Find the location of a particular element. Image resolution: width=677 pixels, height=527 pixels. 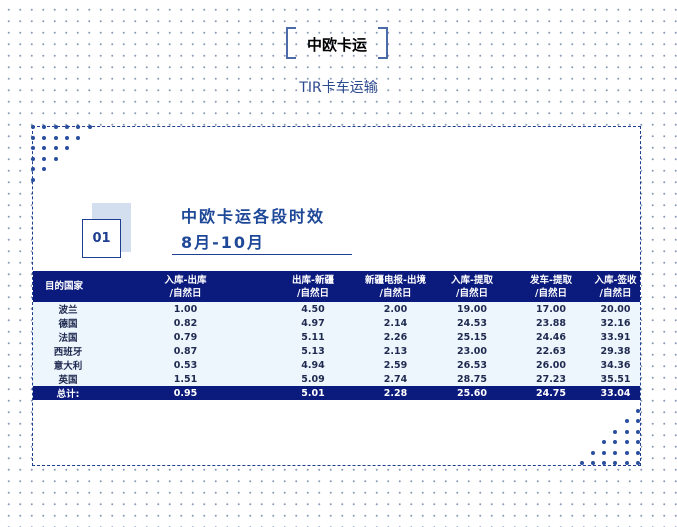

value-cell: 5.01 is located at coordinates (313, 393).